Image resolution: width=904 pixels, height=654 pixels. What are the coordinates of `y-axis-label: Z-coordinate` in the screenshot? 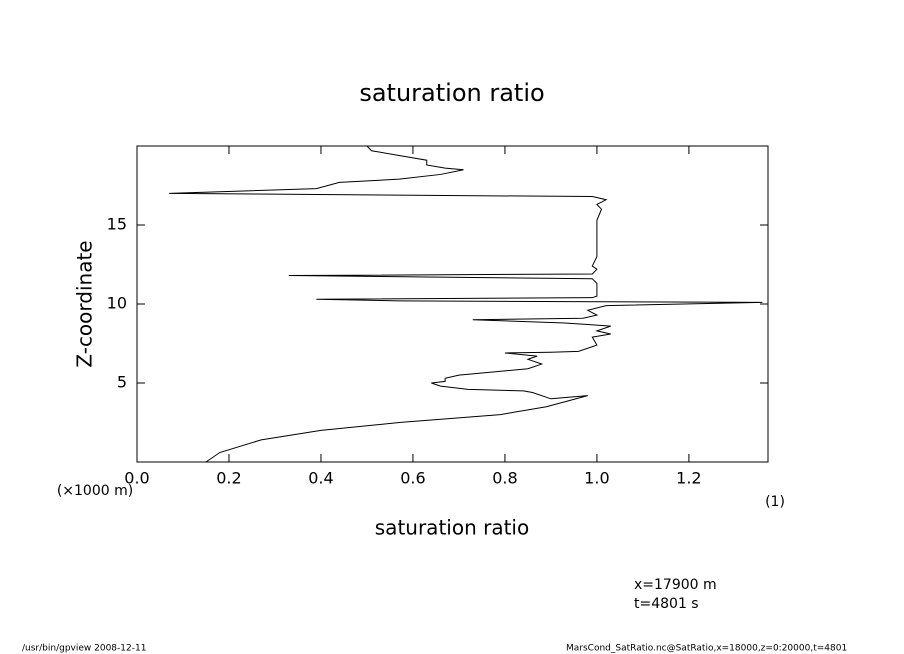 It's located at (85, 303).